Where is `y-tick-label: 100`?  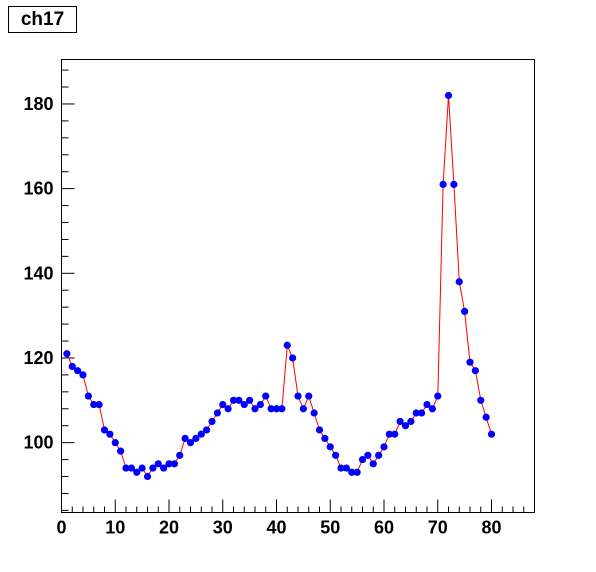 y-tick-label: 100 is located at coordinates (38, 443).